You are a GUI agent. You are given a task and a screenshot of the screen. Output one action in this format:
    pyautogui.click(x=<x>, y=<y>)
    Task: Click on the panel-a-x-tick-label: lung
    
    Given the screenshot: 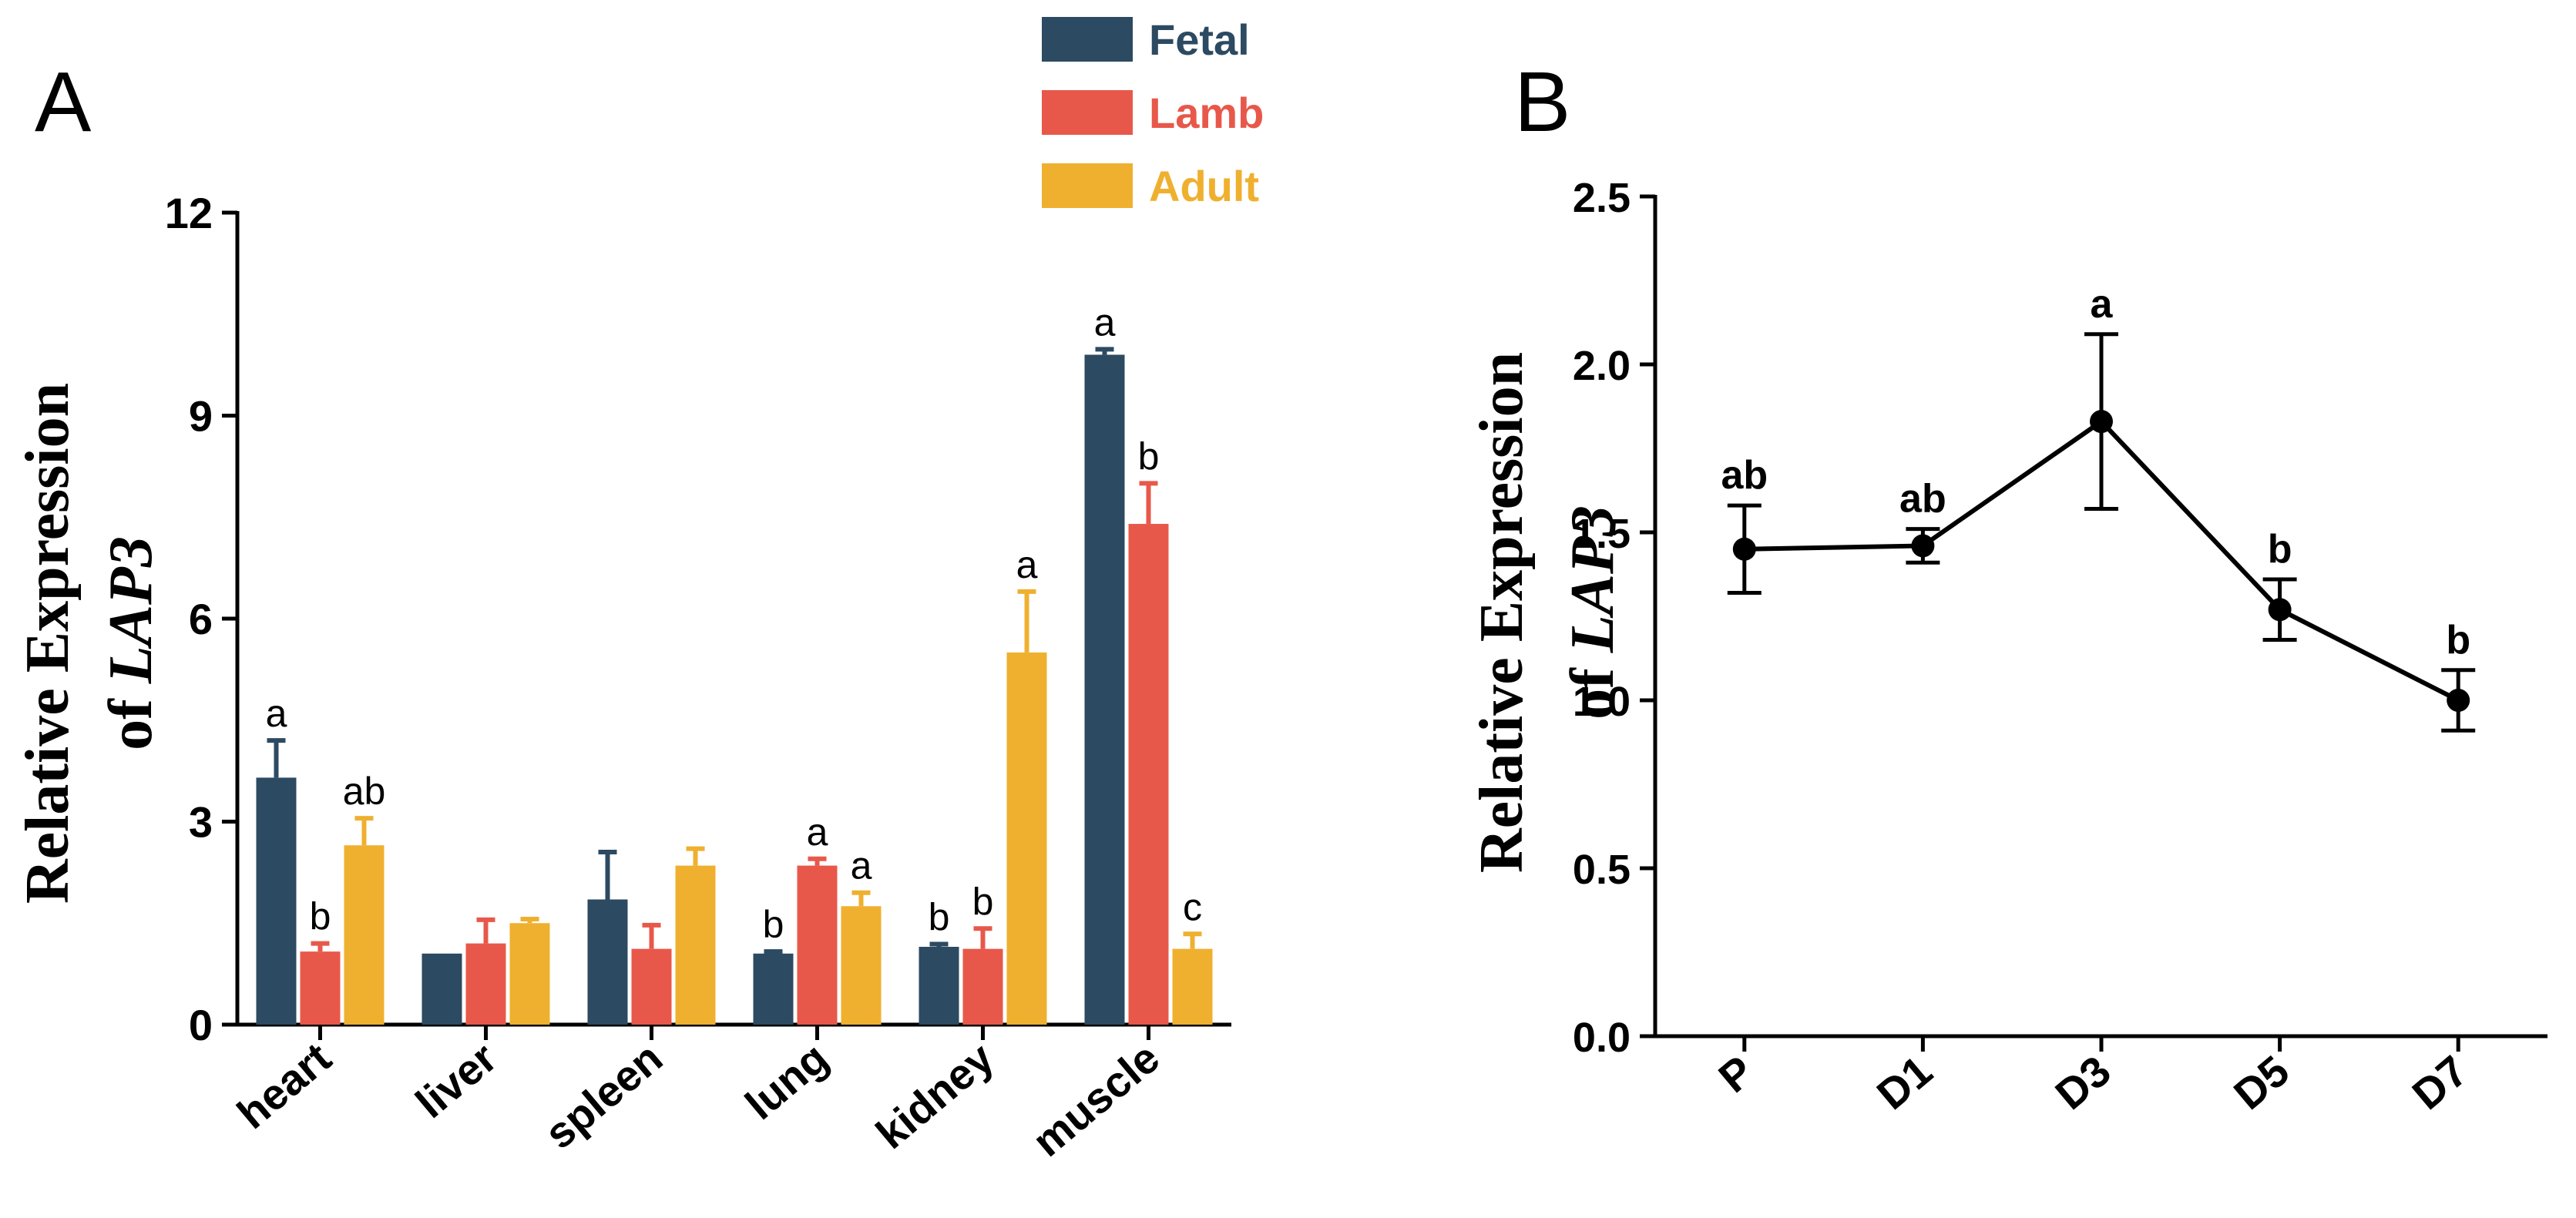 What is the action you would take?
    pyautogui.click(x=786, y=1081)
    